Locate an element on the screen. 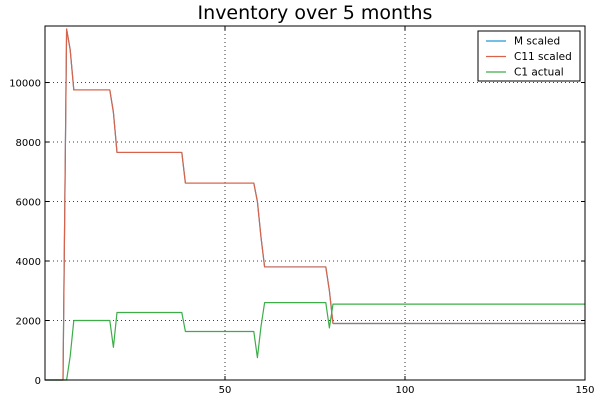 The width and height of the screenshot is (600, 400). y-tick-label: 6000 is located at coordinates (28, 203).